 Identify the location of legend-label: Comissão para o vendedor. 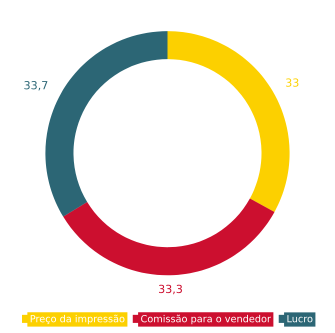
(206, 319).